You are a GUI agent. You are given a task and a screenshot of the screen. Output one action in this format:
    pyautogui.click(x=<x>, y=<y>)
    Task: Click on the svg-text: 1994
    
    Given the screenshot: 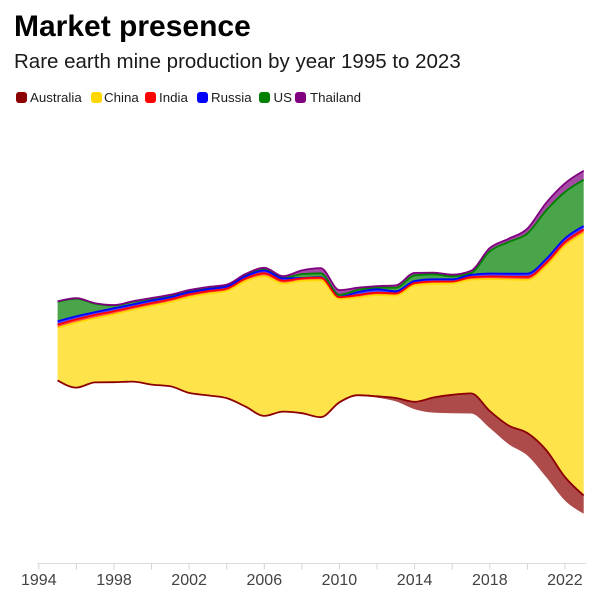 What is the action you would take?
    pyautogui.click(x=39, y=580)
    